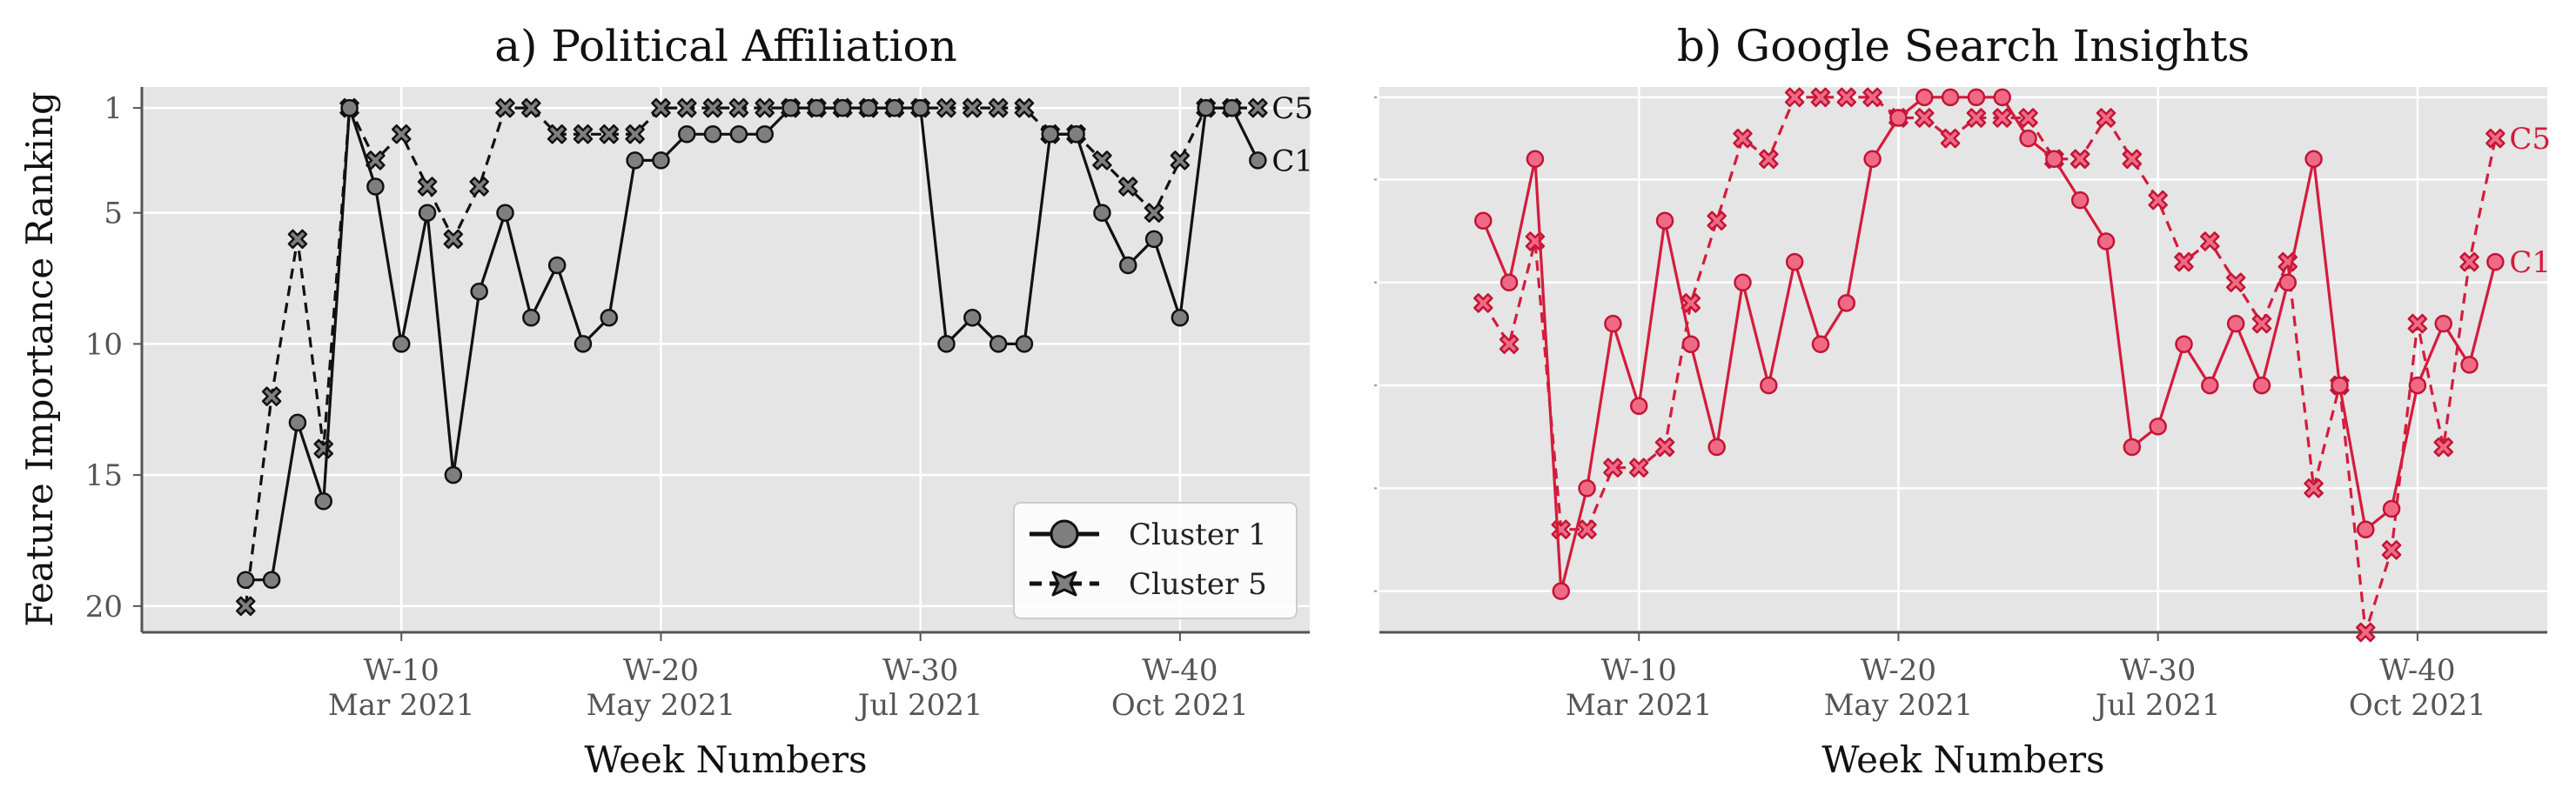 This screenshot has height=808, width=2576. I want to click on legend: Cluster 1 Cluster 5, so click(1156, 561).